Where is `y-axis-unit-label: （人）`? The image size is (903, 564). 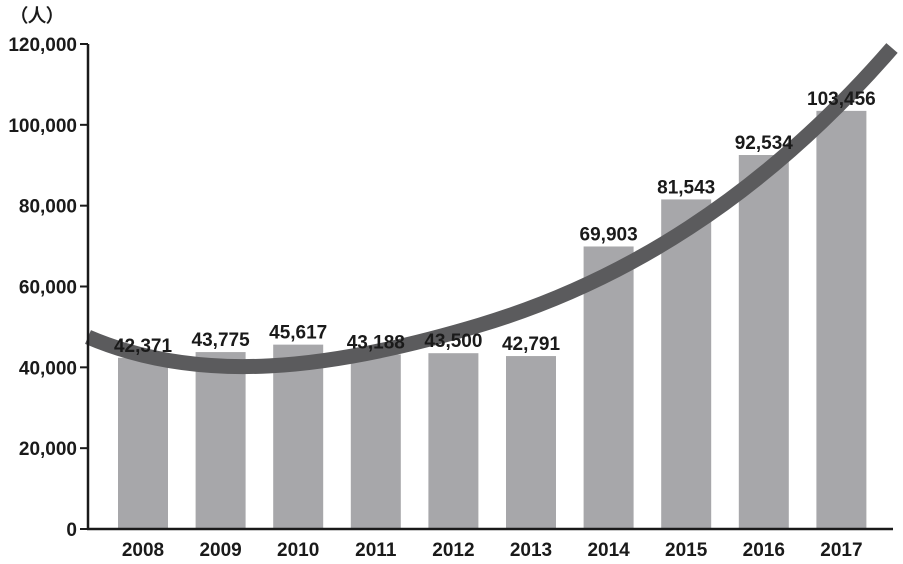
y-axis-unit-label: （人） is located at coordinates (37, 16).